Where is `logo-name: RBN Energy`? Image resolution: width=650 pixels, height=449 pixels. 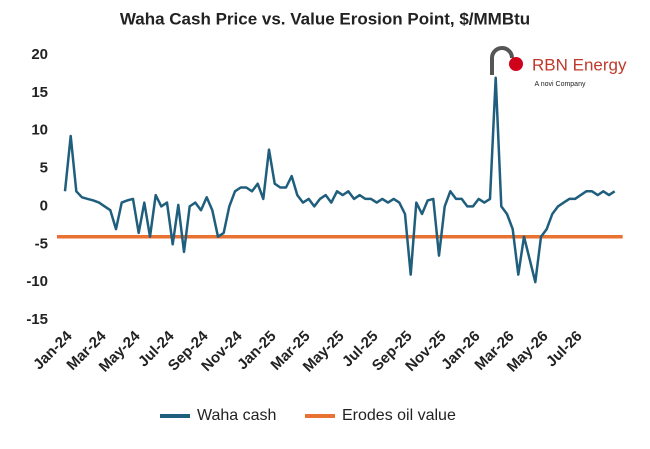
logo-name: RBN Energy is located at coordinates (579, 64).